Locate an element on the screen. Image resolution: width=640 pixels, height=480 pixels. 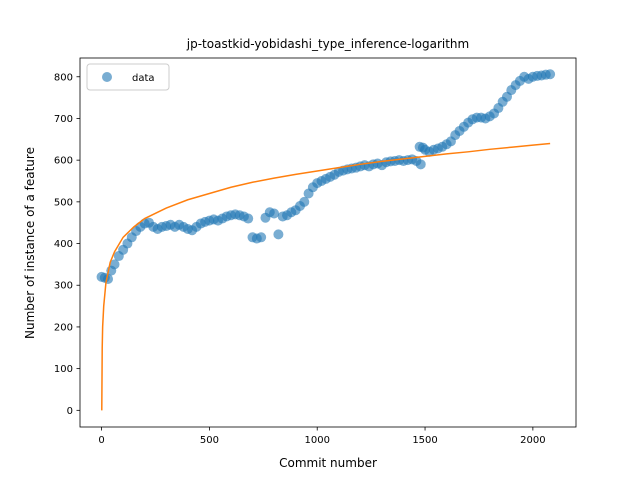
y-tick-label-100: 100 is located at coordinates (63, 369).